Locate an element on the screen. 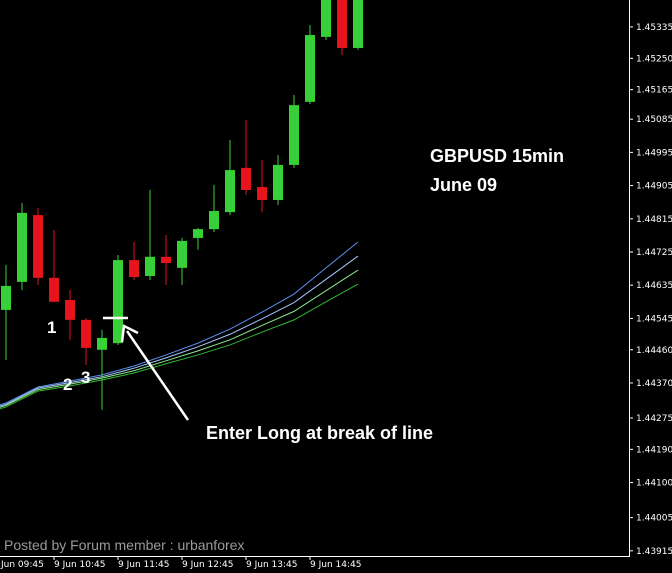  y-tick-label: 1.44905 is located at coordinates (654, 187).